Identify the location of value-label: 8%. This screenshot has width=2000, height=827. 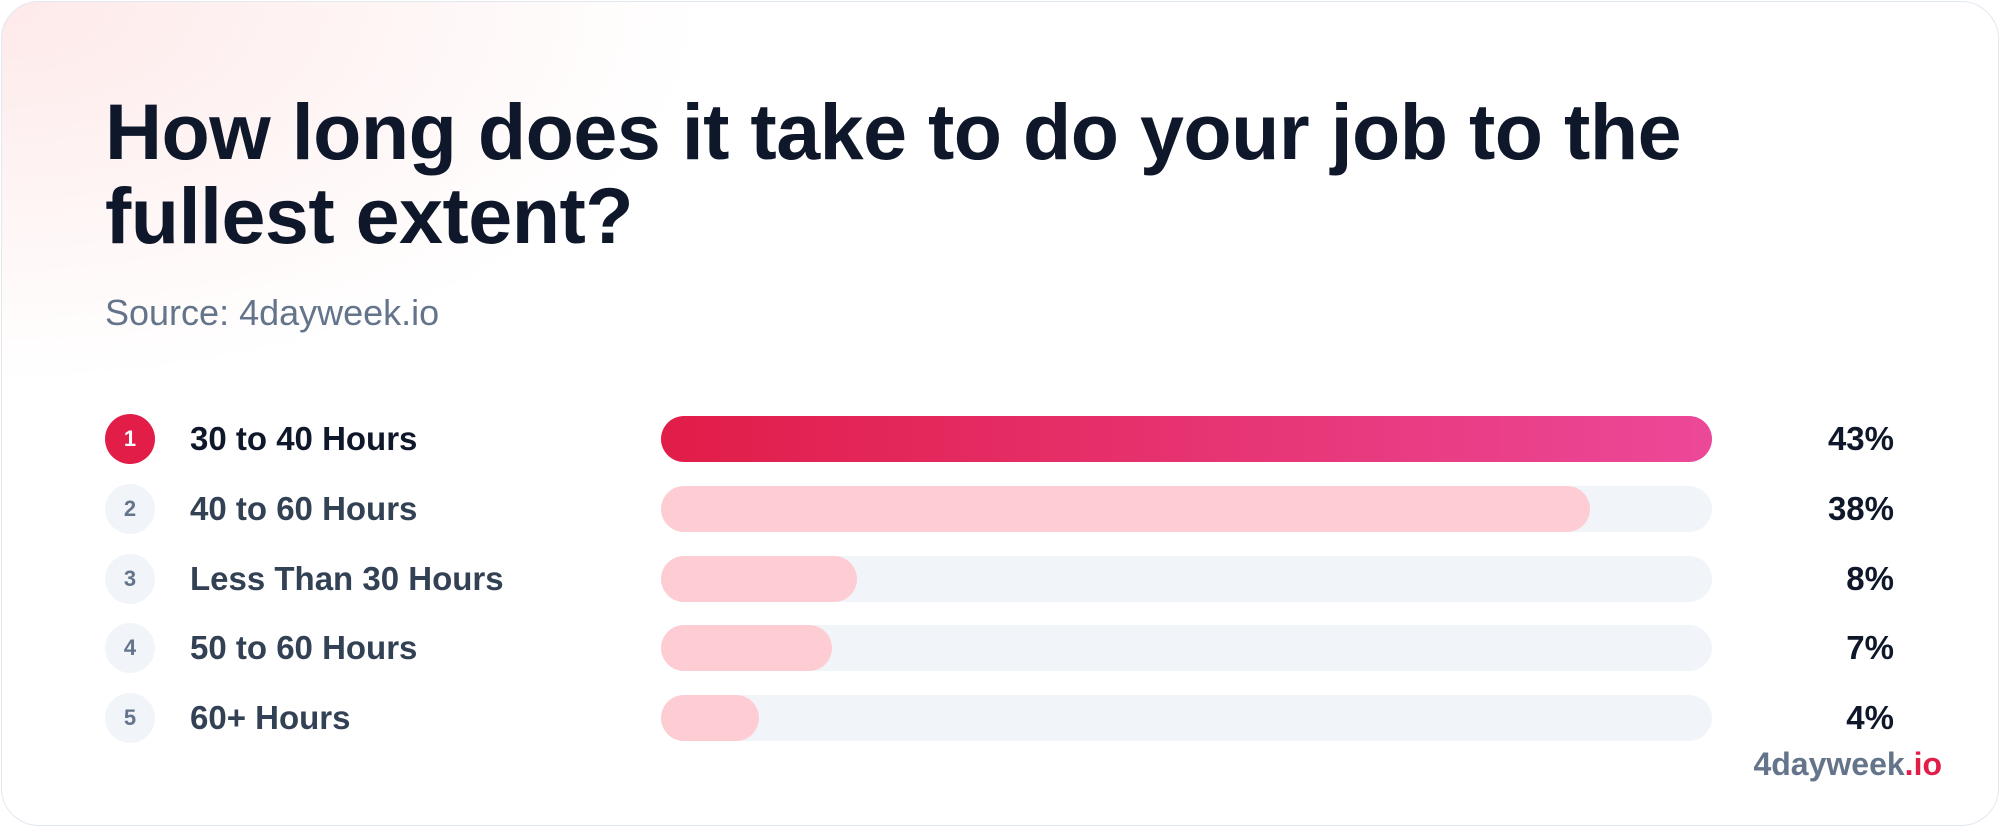
(1870, 578).